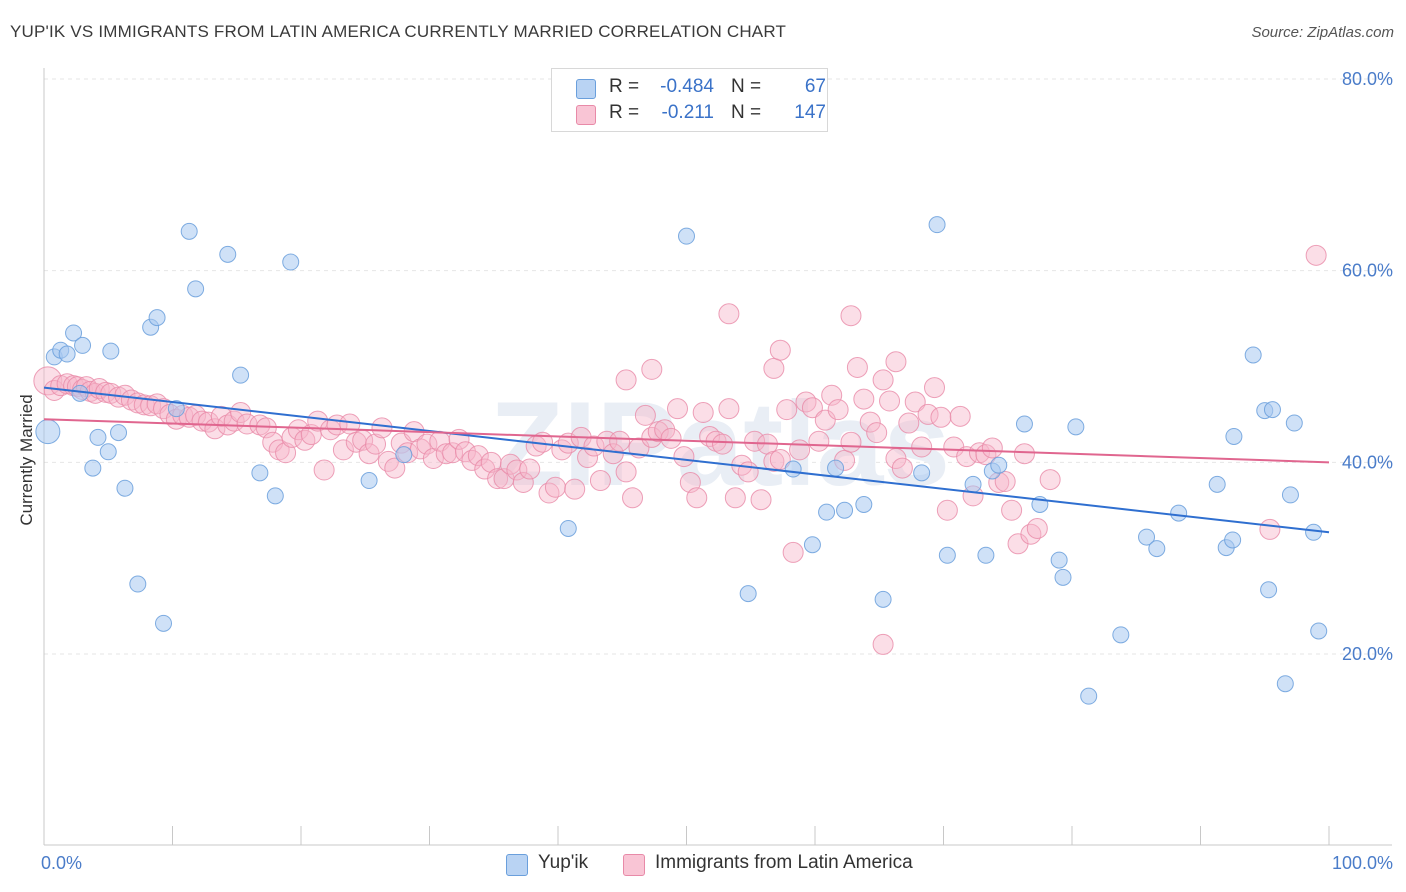 This screenshot has height=892, width=1406. Describe the element at coordinates (1362, 863) in the screenshot. I see `x-tick-label: 100.0%` at that location.